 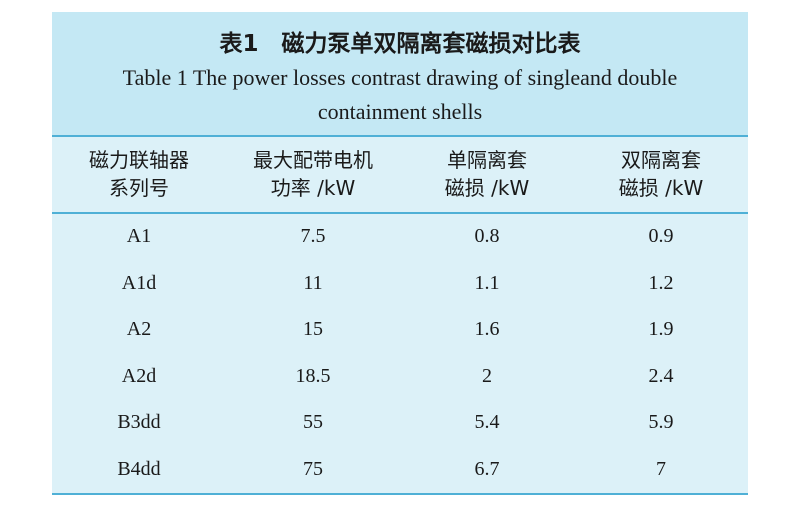 What do you see at coordinates (139, 160) in the screenshot?
I see `header-line: 磁力联轴器` at bounding box center [139, 160].